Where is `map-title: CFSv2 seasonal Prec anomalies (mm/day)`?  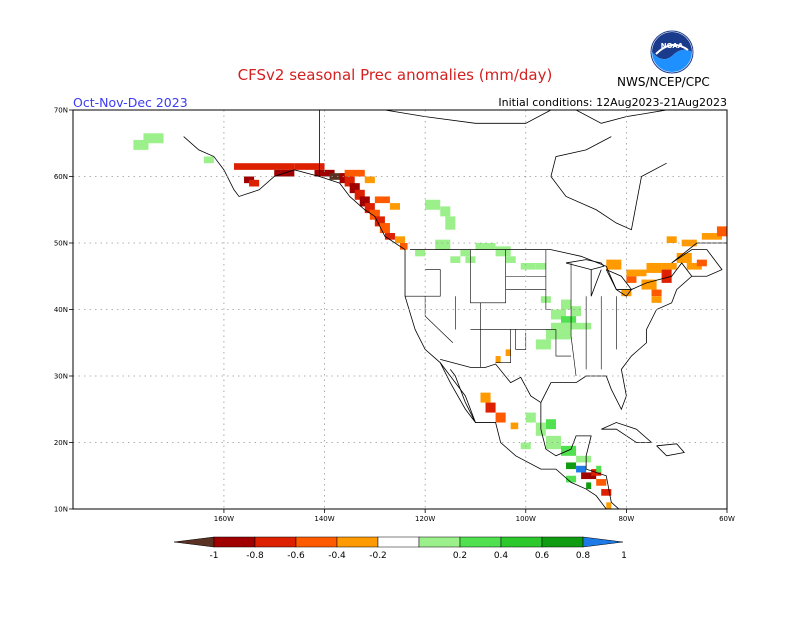
map-title: CFSv2 seasonal Prec anomalies (mm/day) is located at coordinates (395, 75).